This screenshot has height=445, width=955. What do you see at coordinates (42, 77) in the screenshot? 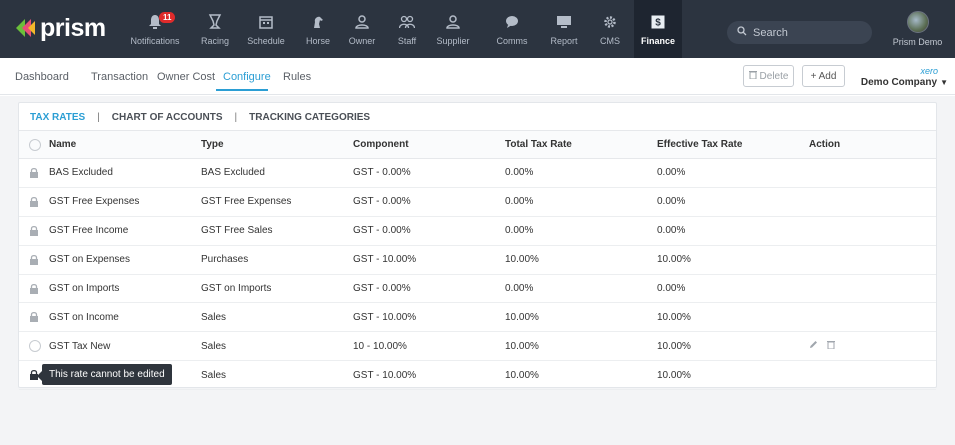
I see `subtab-dashboard: Dashboard` at bounding box center [42, 77].